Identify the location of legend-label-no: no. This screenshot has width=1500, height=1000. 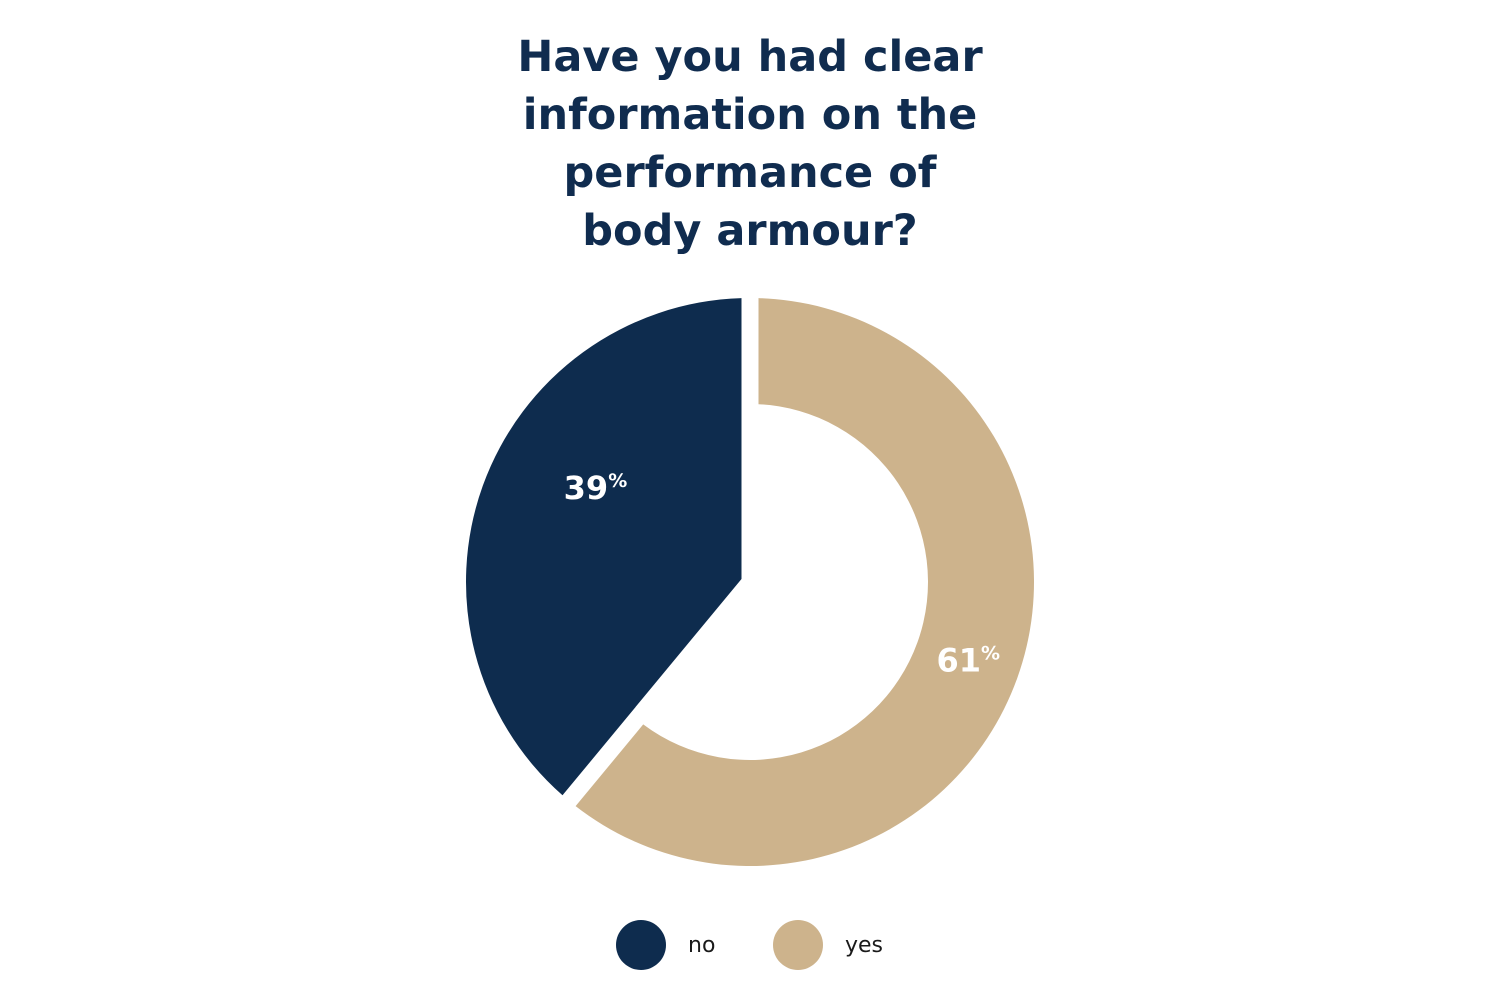
(702, 945).